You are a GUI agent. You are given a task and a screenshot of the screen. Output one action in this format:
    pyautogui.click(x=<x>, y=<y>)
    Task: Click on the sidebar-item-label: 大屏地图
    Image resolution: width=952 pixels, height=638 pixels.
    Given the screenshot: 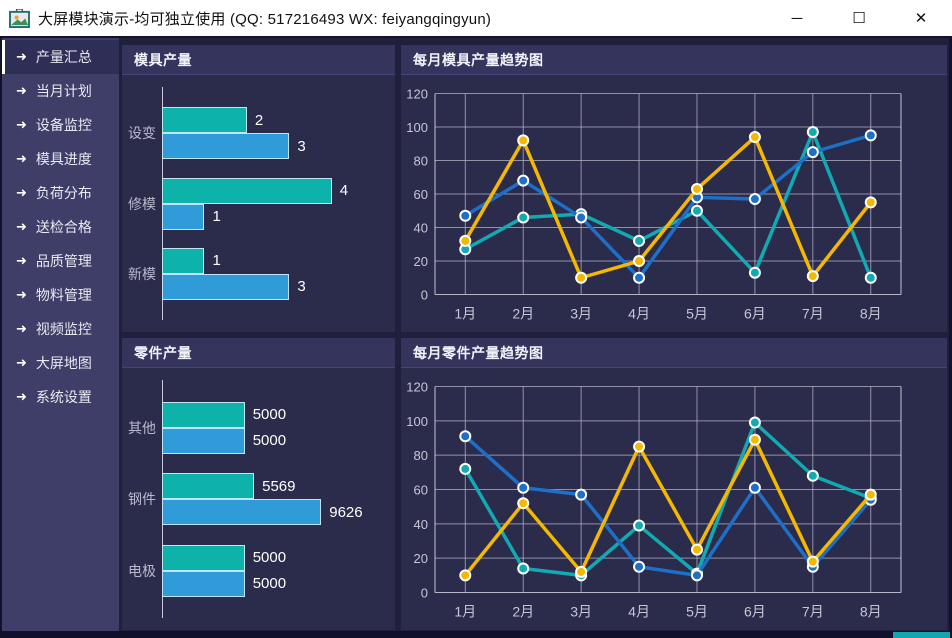 What is the action you would take?
    pyautogui.click(x=63, y=363)
    